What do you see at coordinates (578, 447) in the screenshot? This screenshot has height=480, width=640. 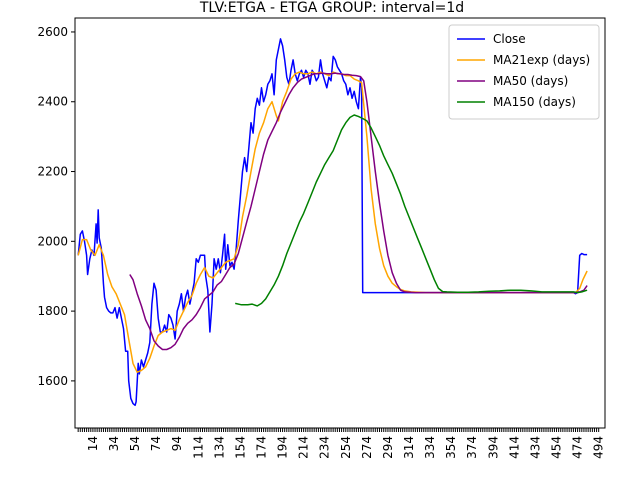 I see `x-tick-label: 474` at bounding box center [578, 447].